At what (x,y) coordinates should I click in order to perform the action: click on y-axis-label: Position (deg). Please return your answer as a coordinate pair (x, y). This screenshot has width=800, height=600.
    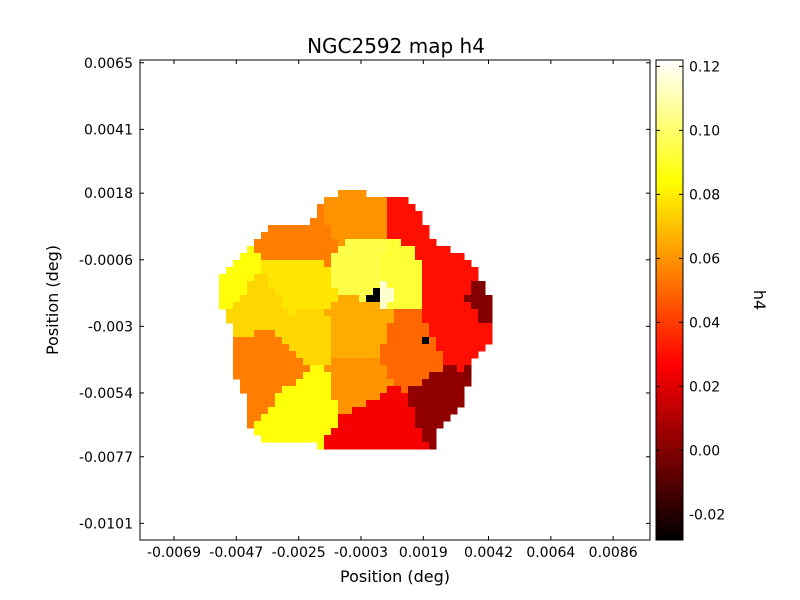
    Looking at the image, I should click on (52, 300).